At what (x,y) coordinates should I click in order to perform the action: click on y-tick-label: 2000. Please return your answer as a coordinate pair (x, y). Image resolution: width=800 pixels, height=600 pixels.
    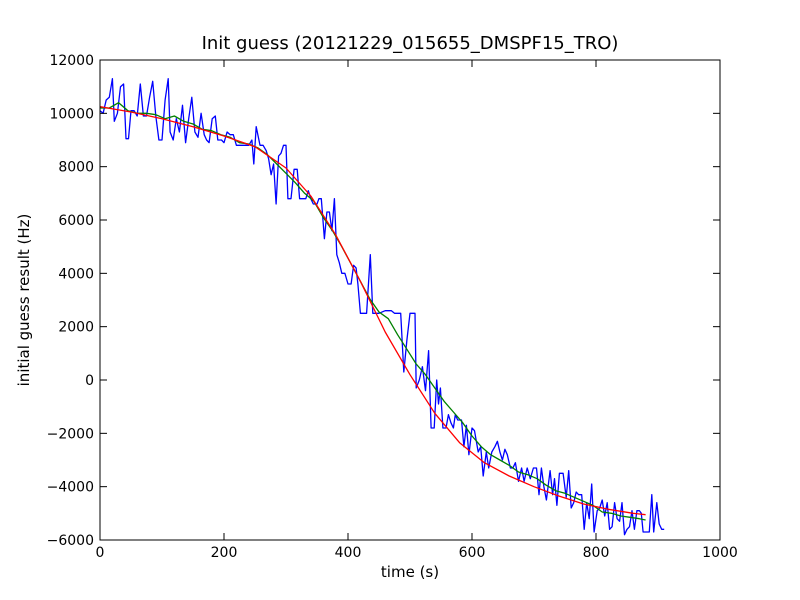
    Looking at the image, I should click on (76, 328).